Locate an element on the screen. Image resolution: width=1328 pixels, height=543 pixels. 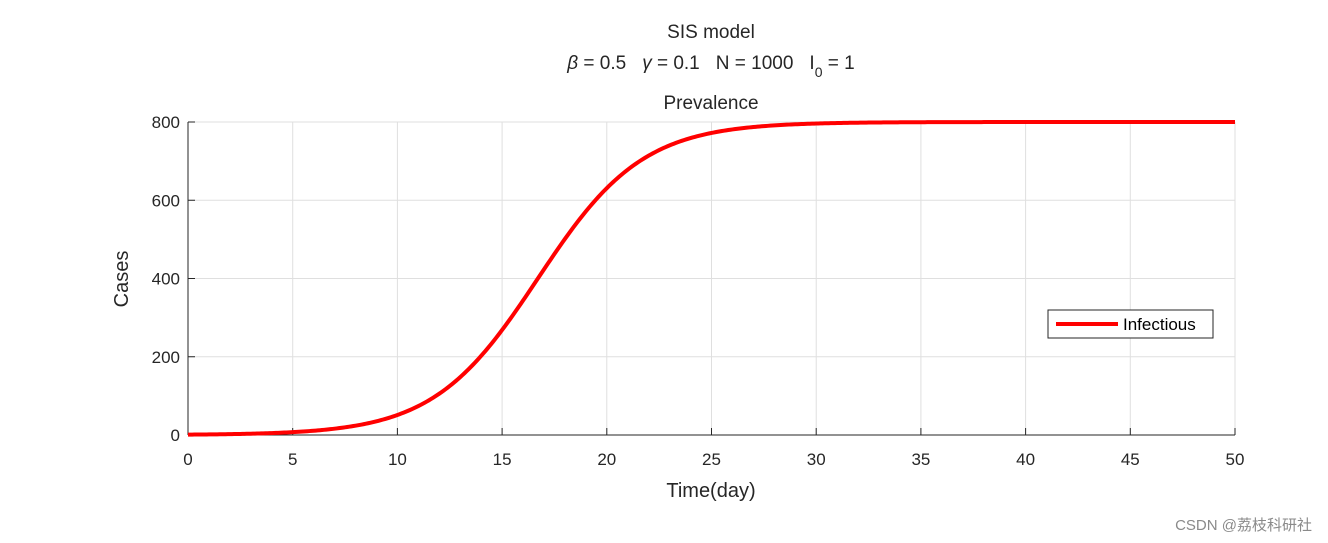
x-tick-label: 25 is located at coordinates (711, 459).